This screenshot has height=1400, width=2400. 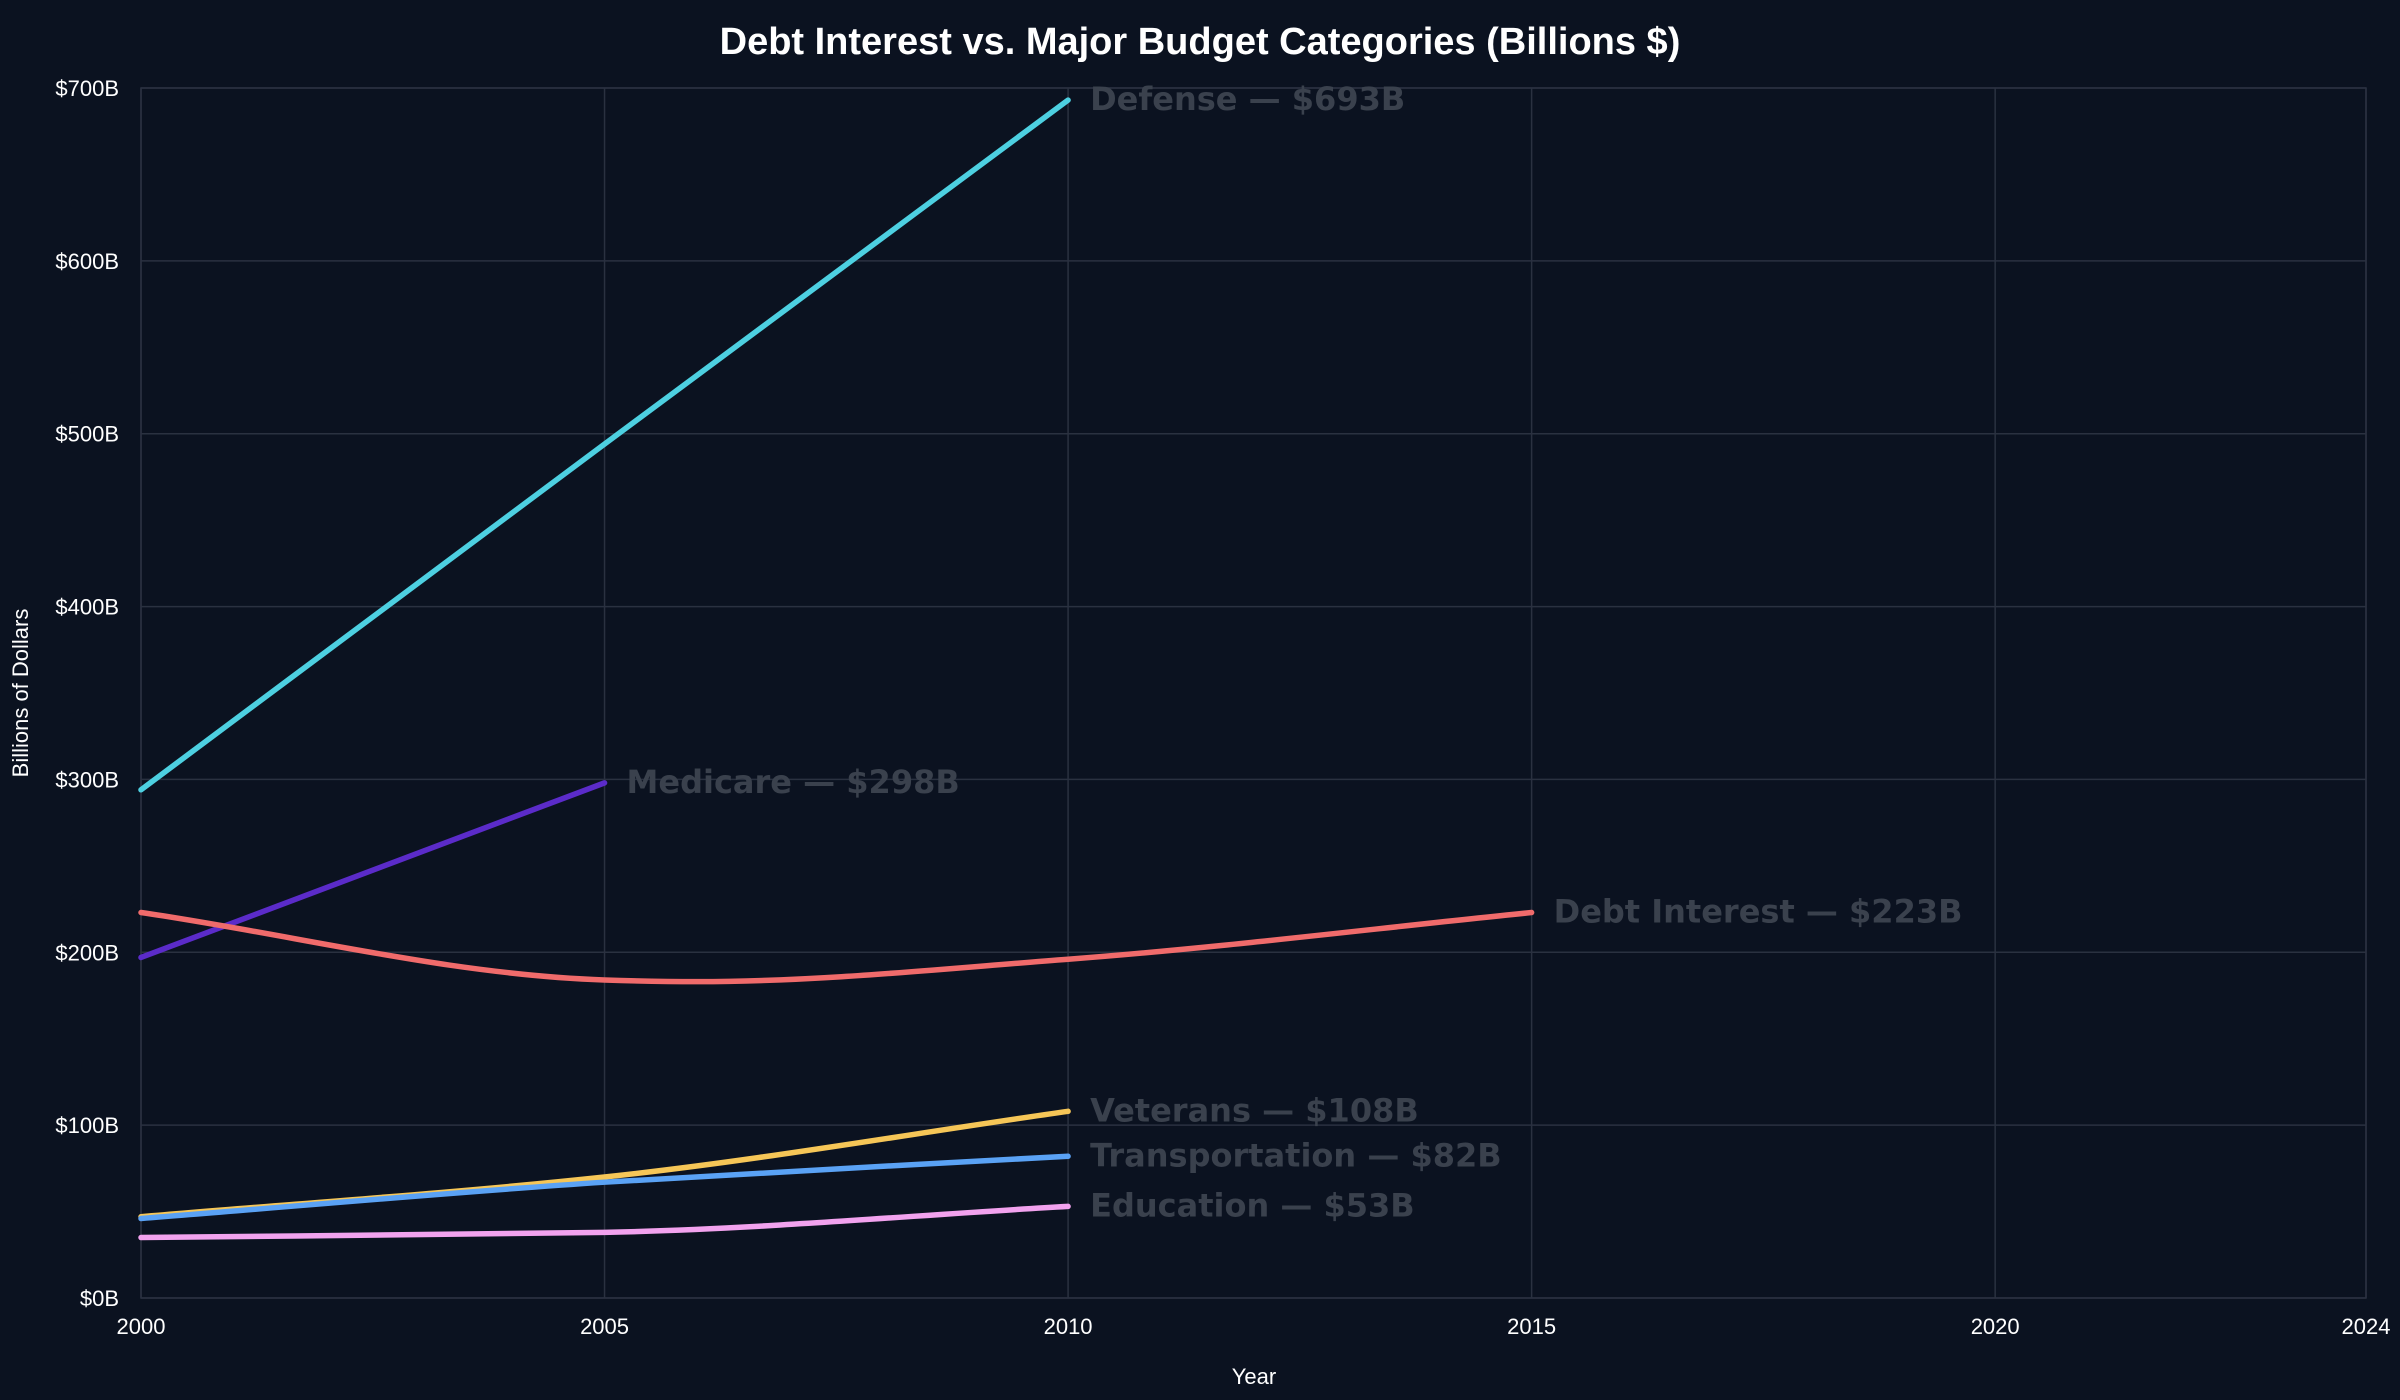 What do you see at coordinates (87, 261) in the screenshot?
I see `y-tick-label: $600B` at bounding box center [87, 261].